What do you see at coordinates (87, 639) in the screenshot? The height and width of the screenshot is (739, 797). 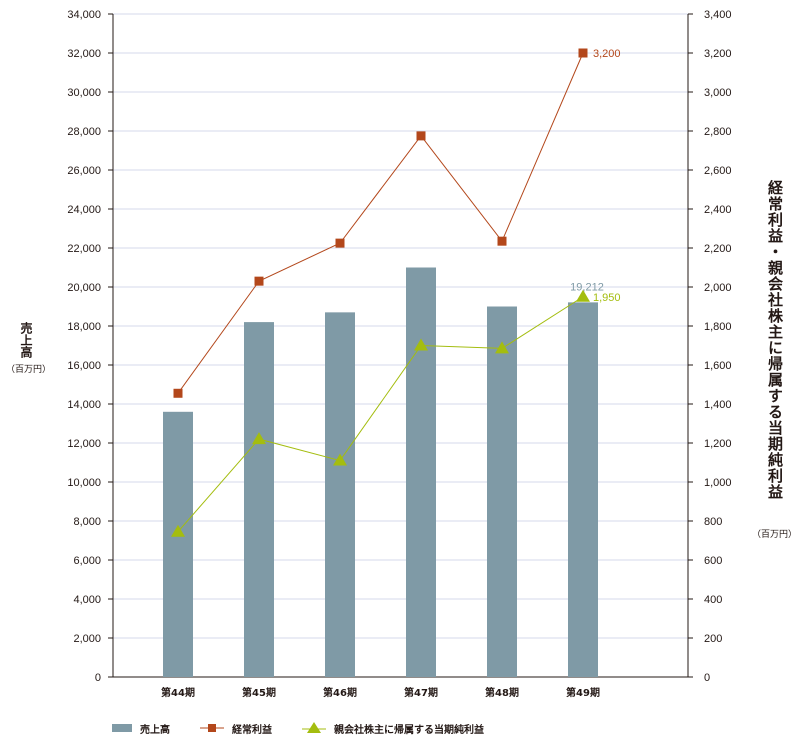 I see `left-tick-label: 2,000` at bounding box center [87, 639].